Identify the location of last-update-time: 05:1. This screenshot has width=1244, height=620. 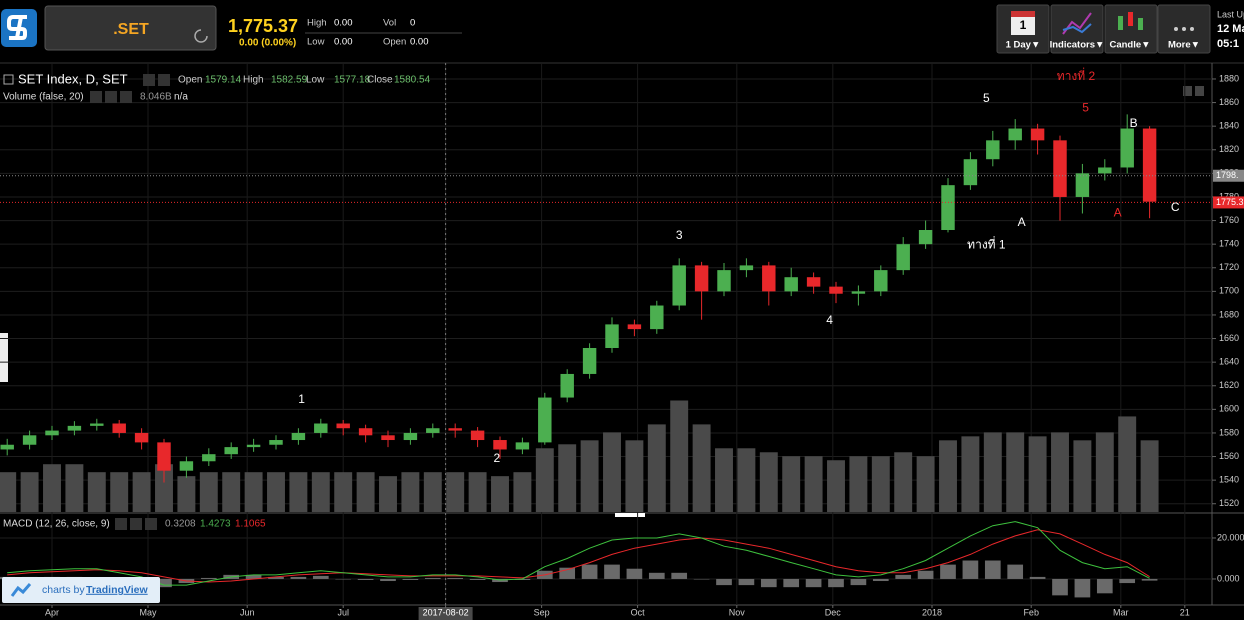
(1228, 44).